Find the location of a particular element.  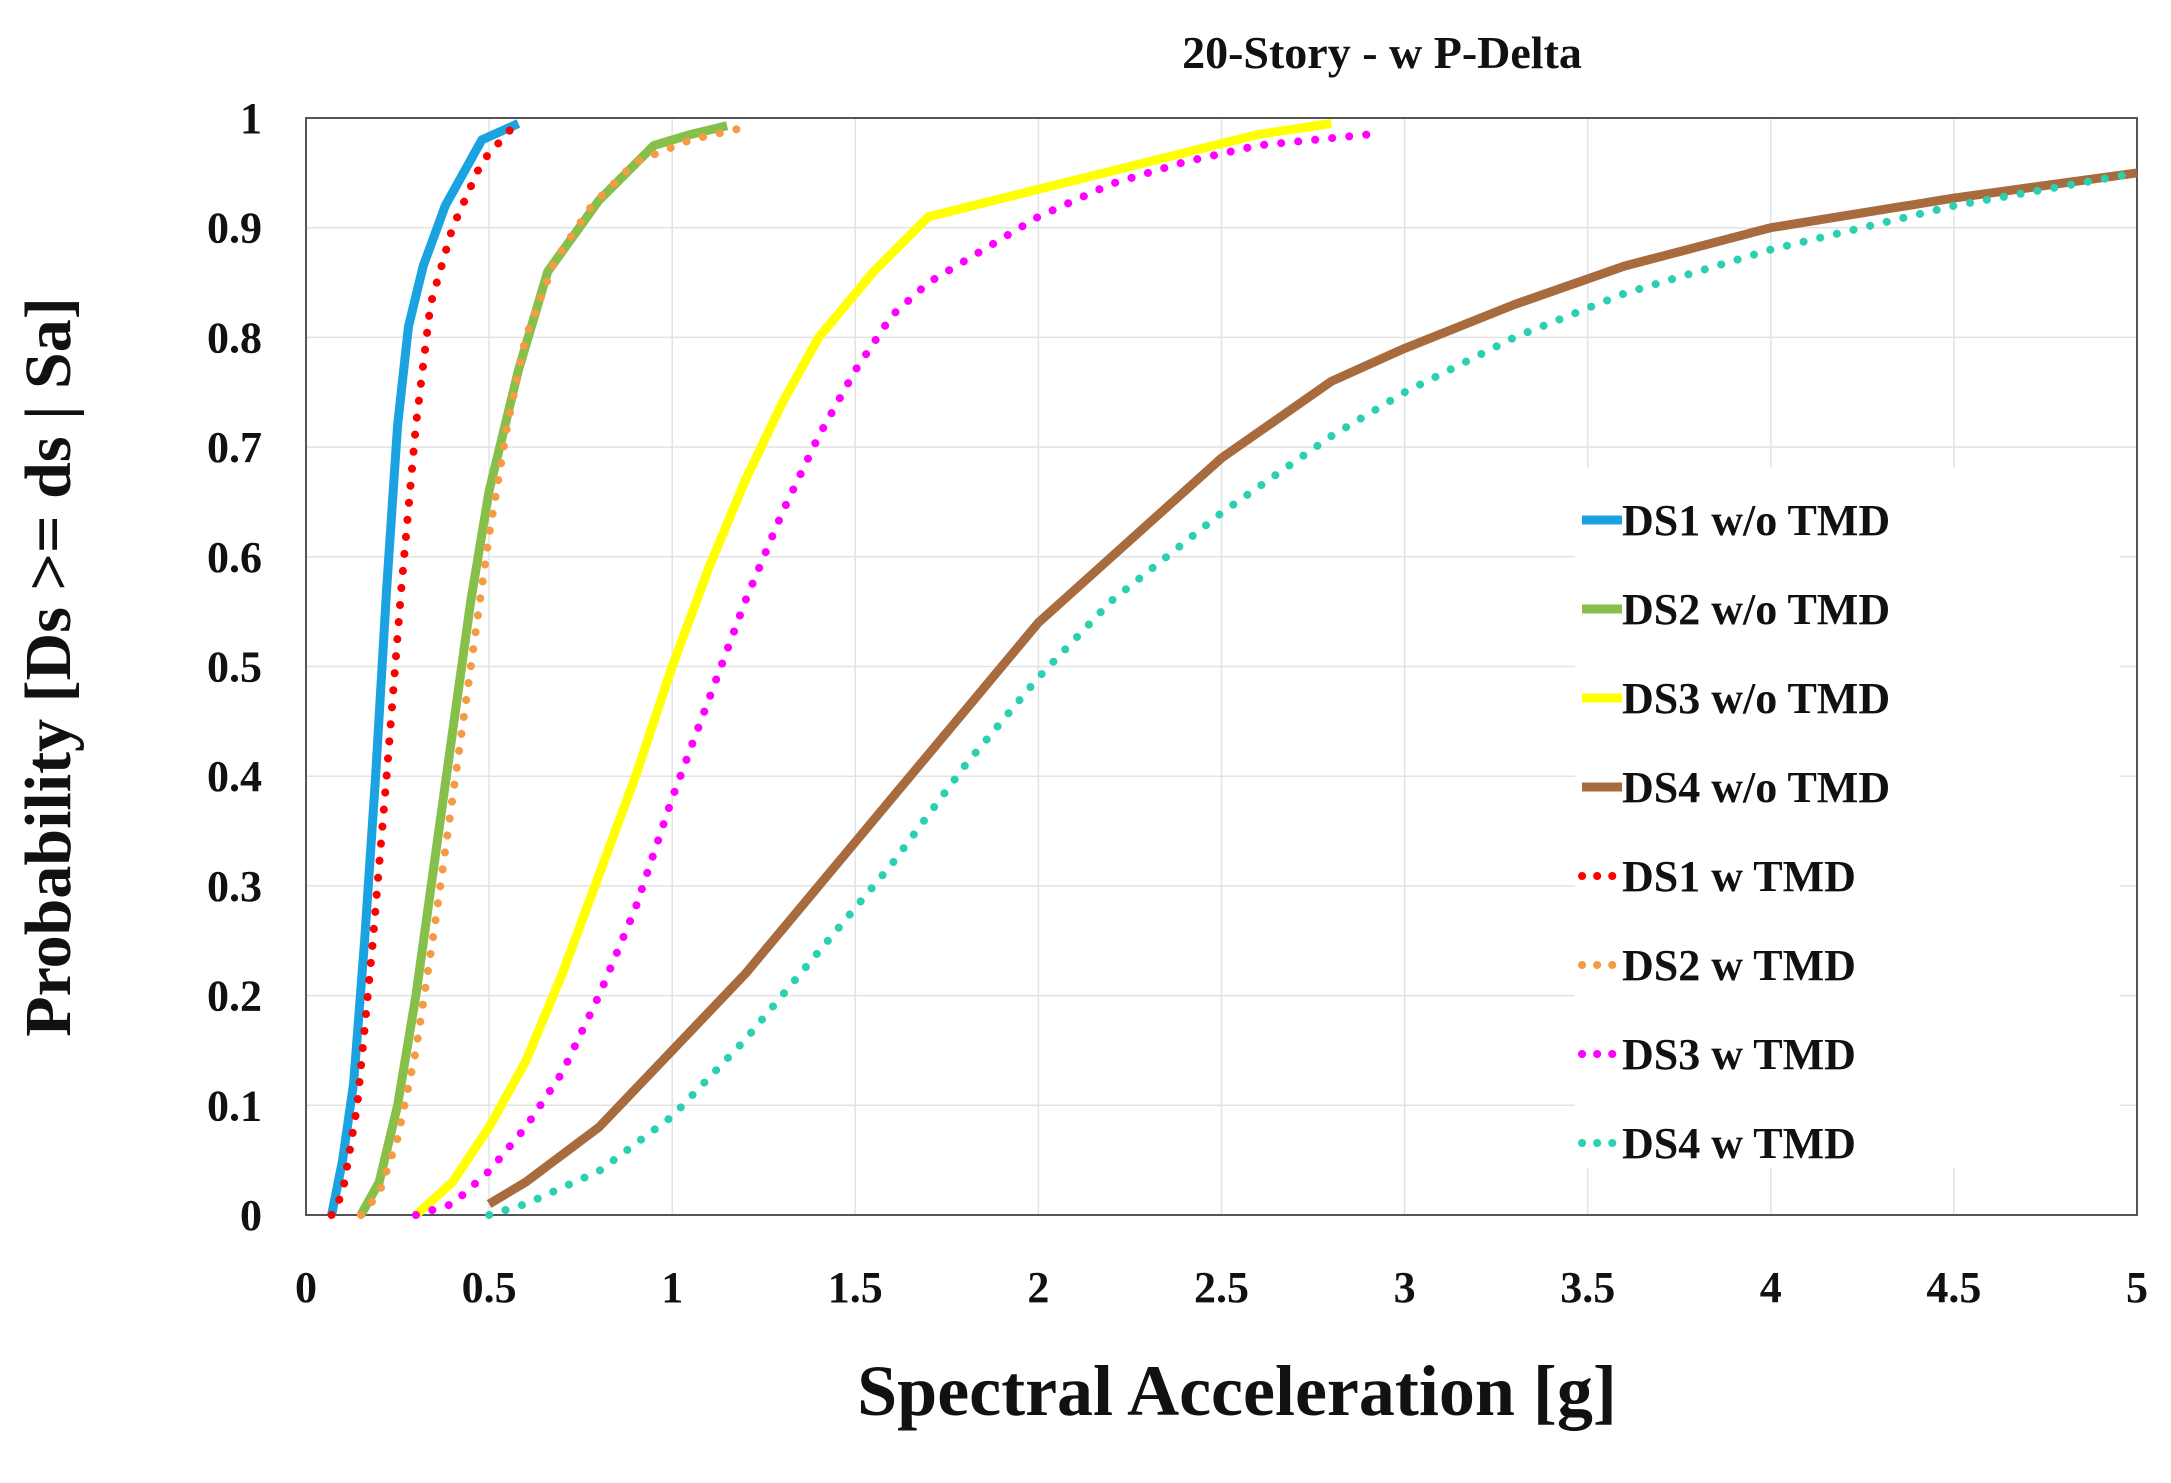

y-tick-label: 0.5 is located at coordinates (234, 667).